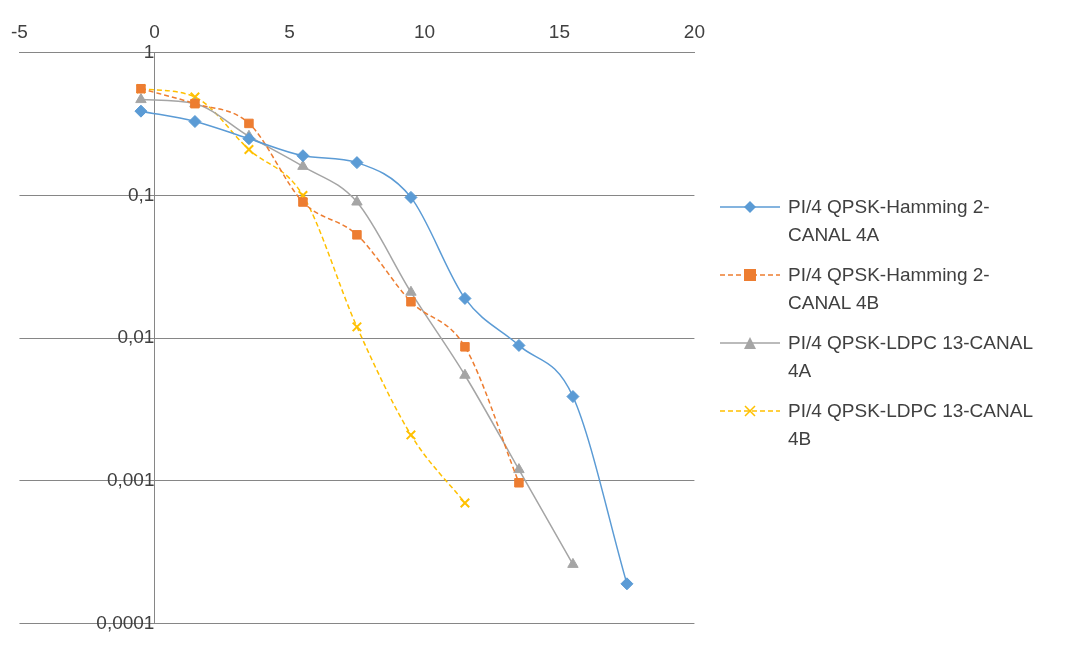 Image resolution: width=1086 pixels, height=655 pixels. Describe the element at coordinates (559, 31) in the screenshot. I see `x-tick-label: 15` at that location.